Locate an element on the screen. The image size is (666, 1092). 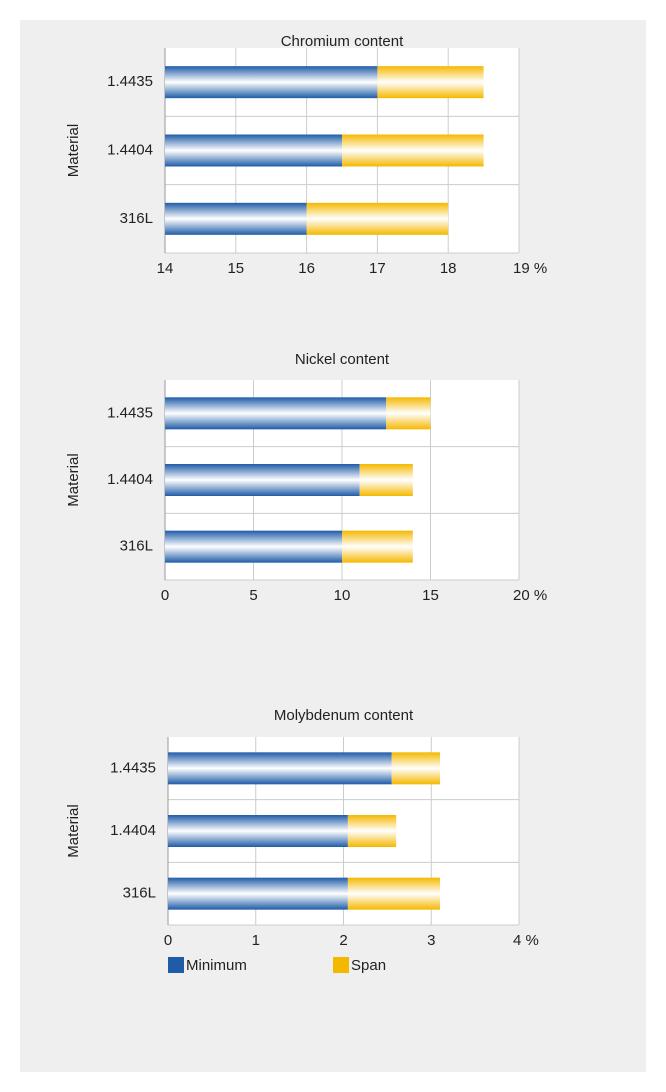
x-tick-label: 4 % is located at coordinates (526, 940).